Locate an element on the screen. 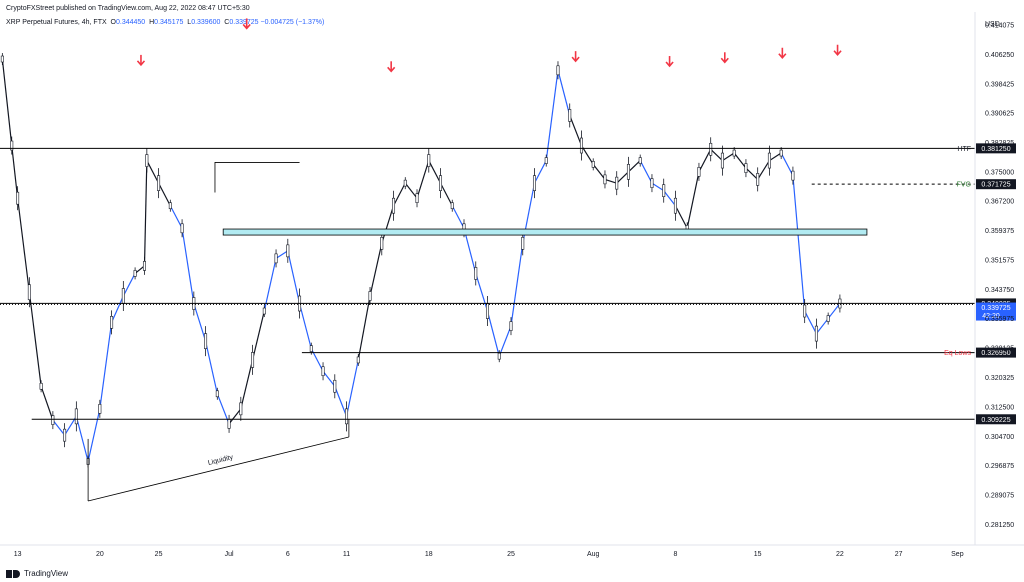 The image size is (1024, 582). range-box is located at coordinates (257, 177).